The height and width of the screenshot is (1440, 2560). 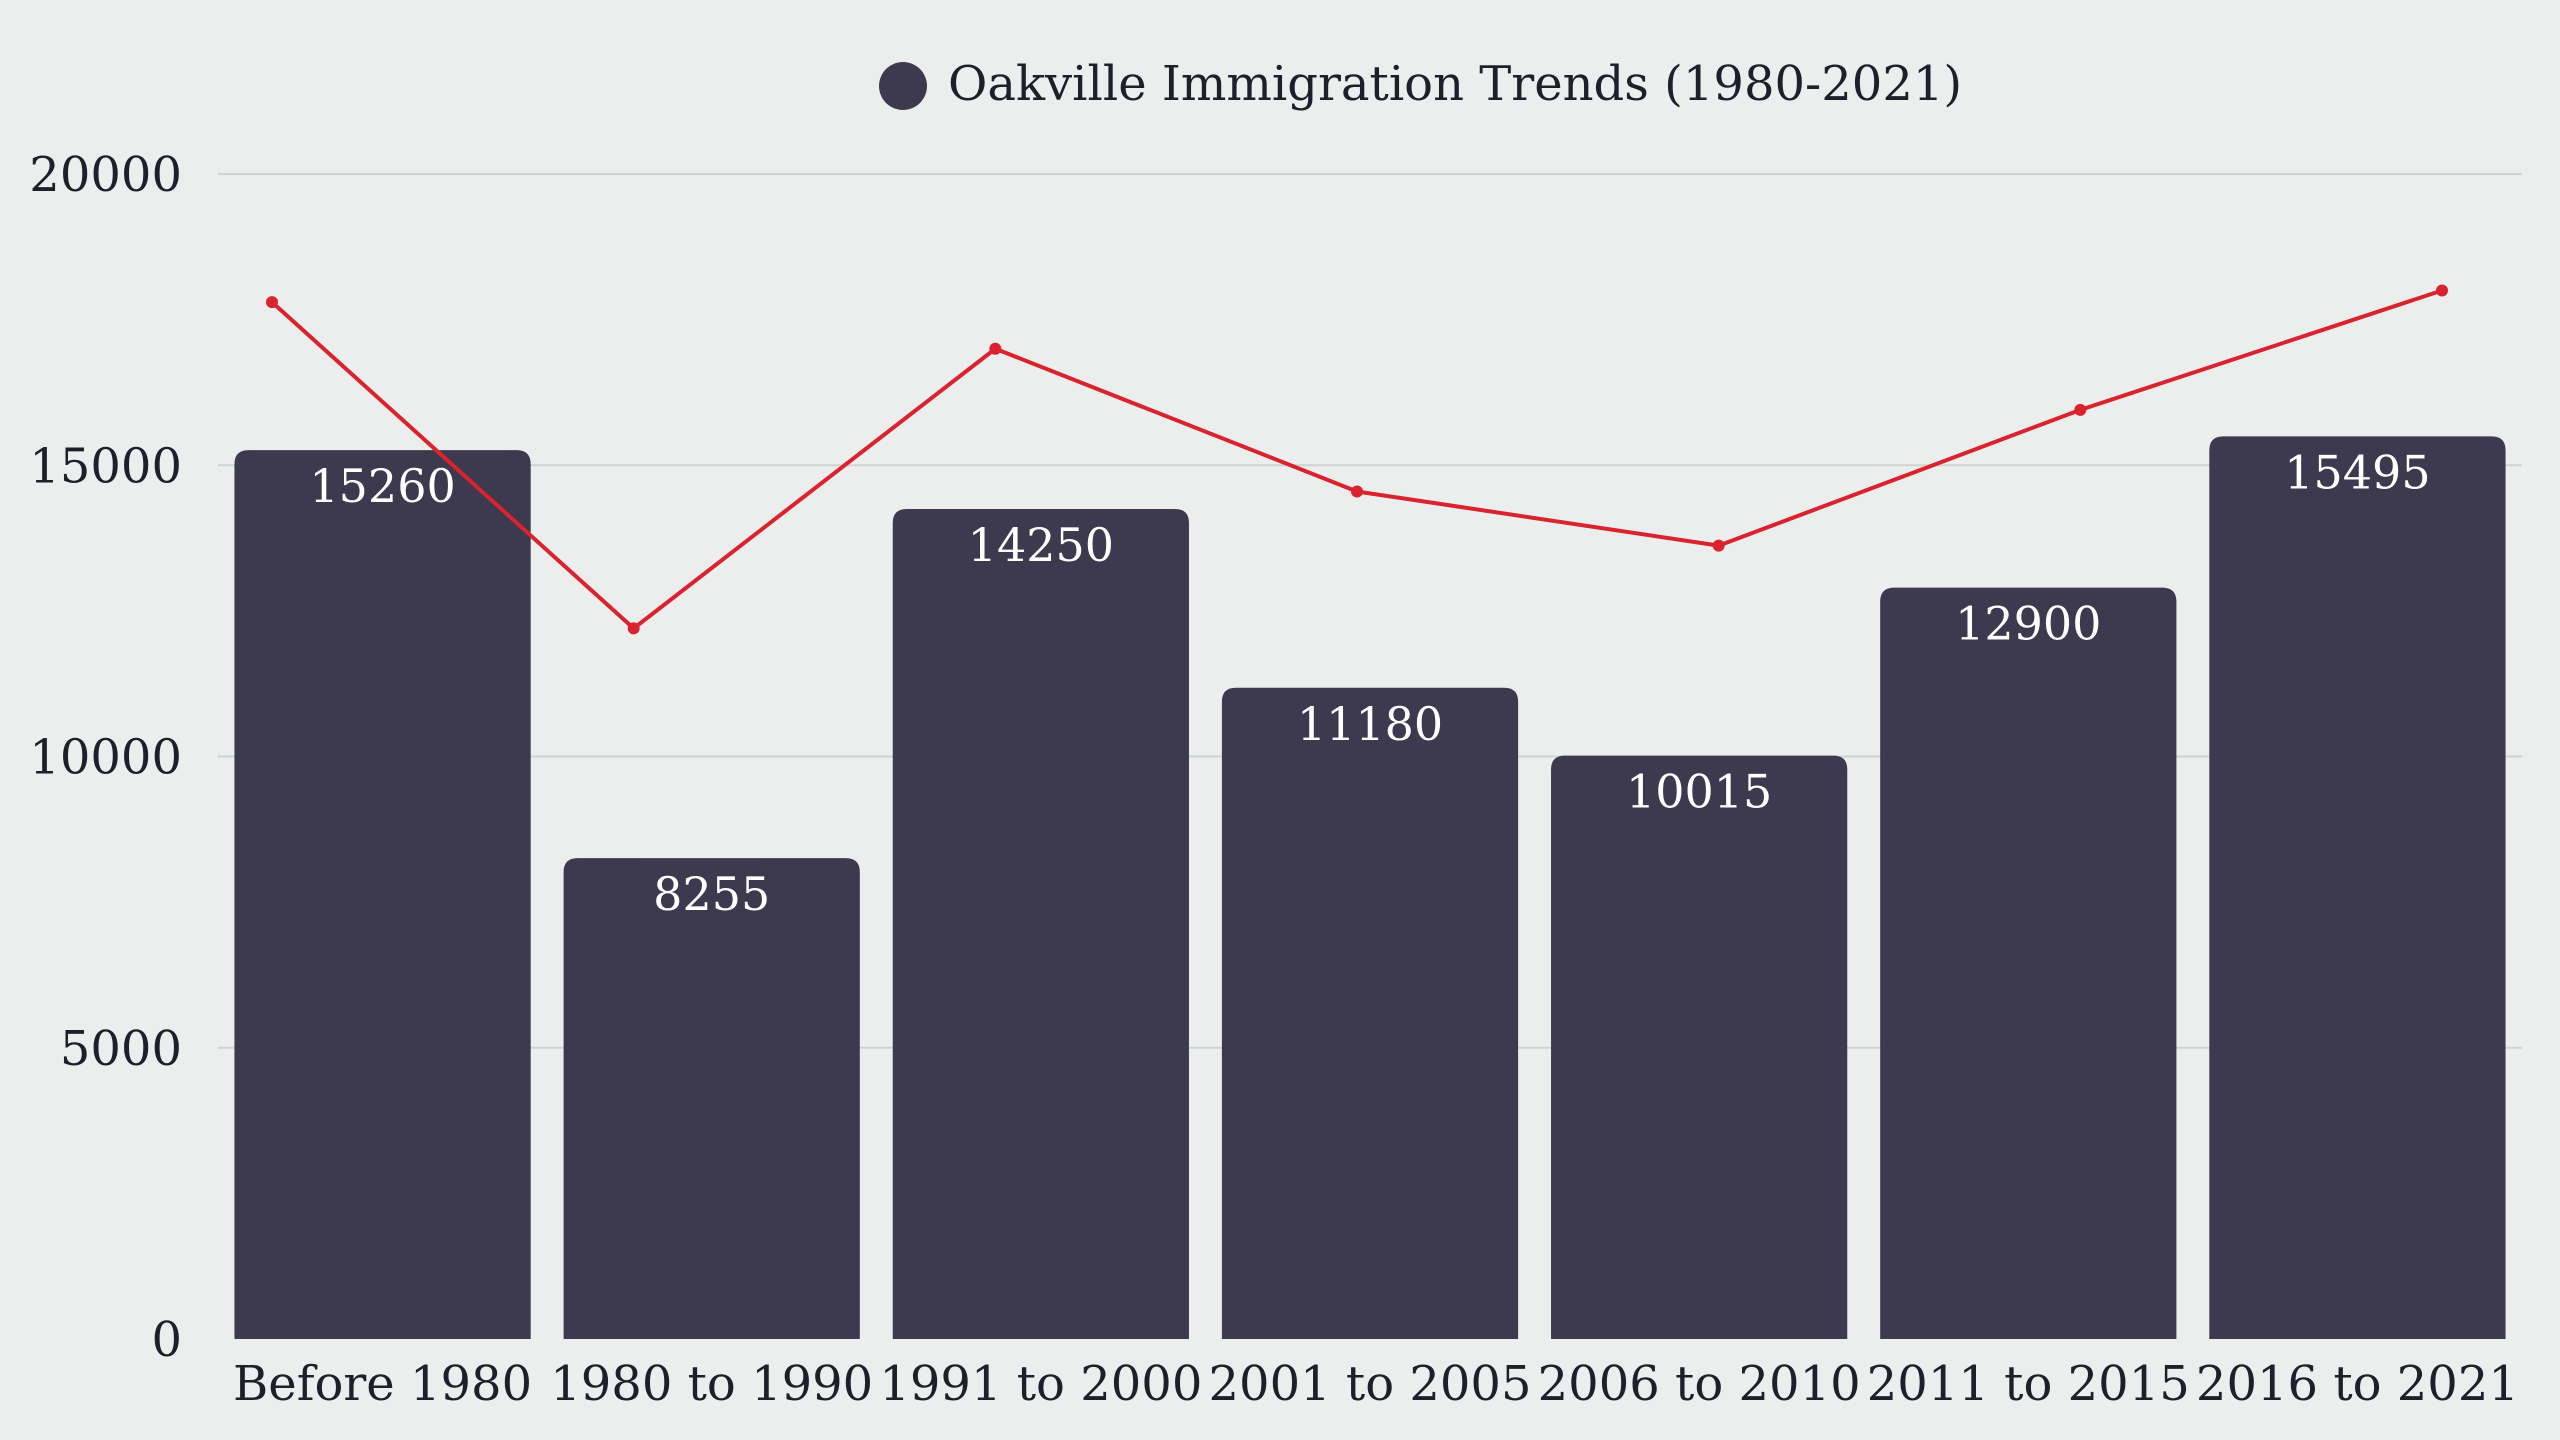 I want to click on legend-label: Oakville Immigration Trends (1980-2021), so click(x=1455, y=84).